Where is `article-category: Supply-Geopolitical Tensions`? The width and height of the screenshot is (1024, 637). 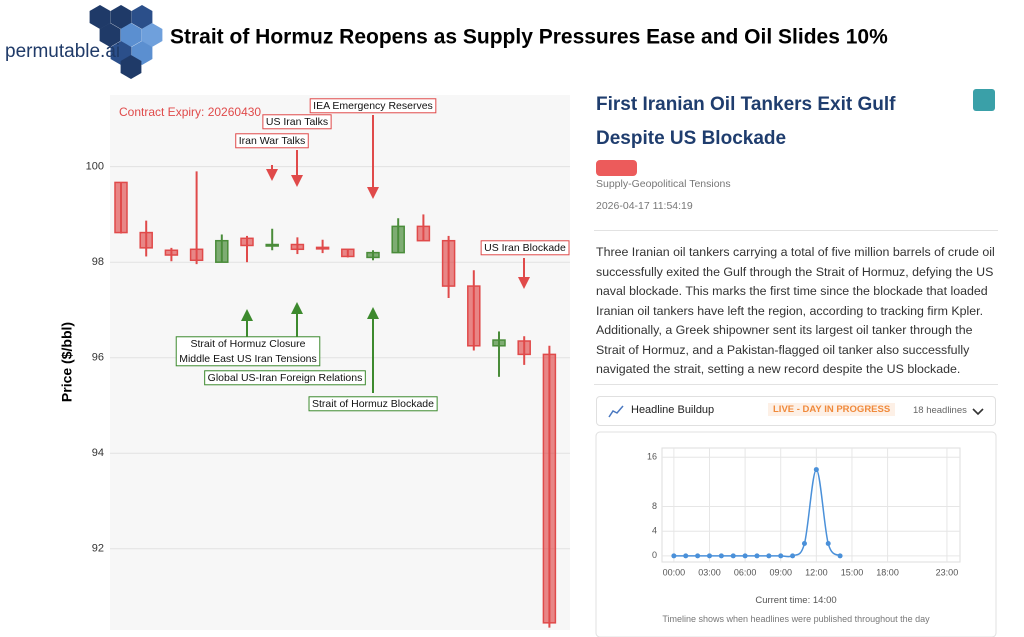 article-category: Supply-Geopolitical Tensions is located at coordinates (663, 184).